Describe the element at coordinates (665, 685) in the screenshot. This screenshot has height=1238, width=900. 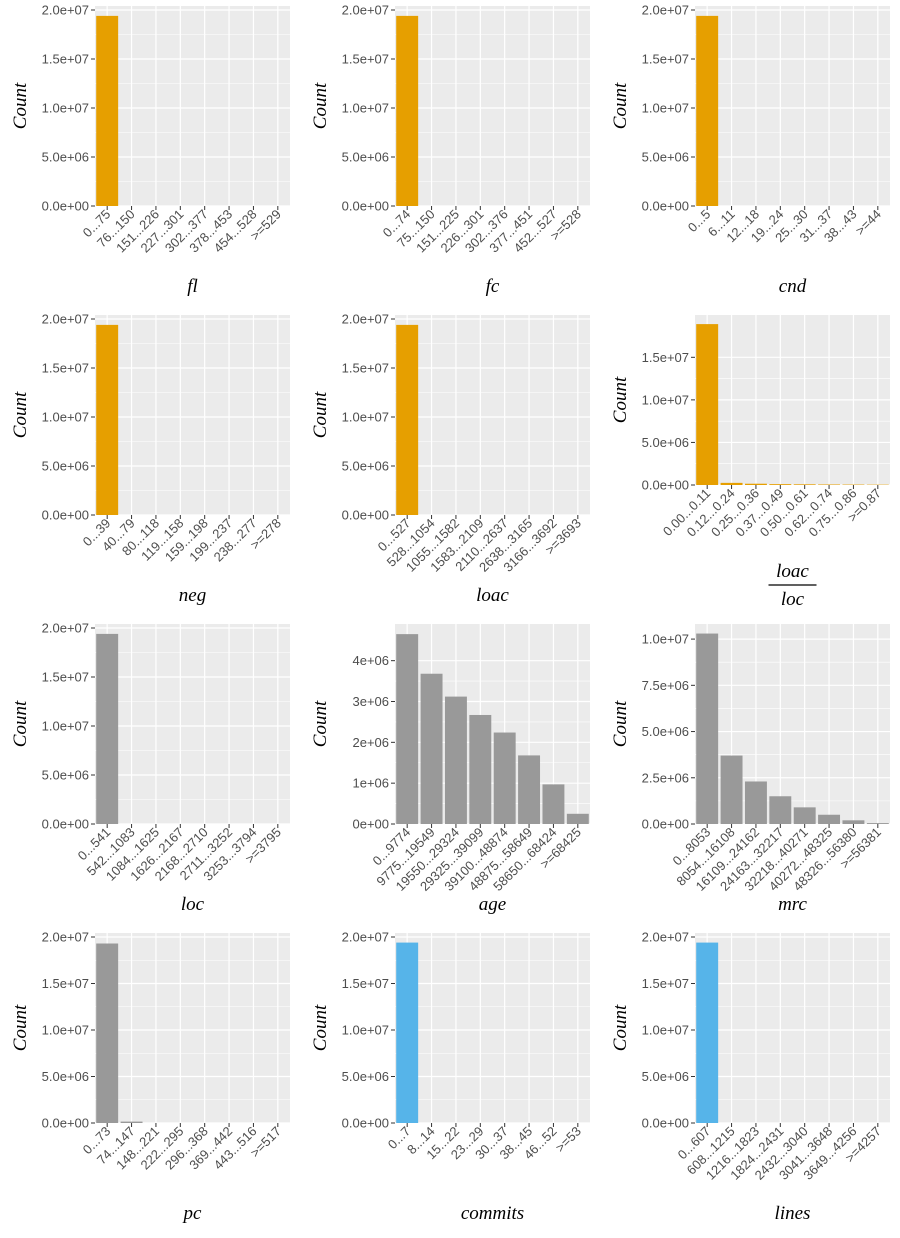
I see `y-tick-label: 7.5e+06` at that location.